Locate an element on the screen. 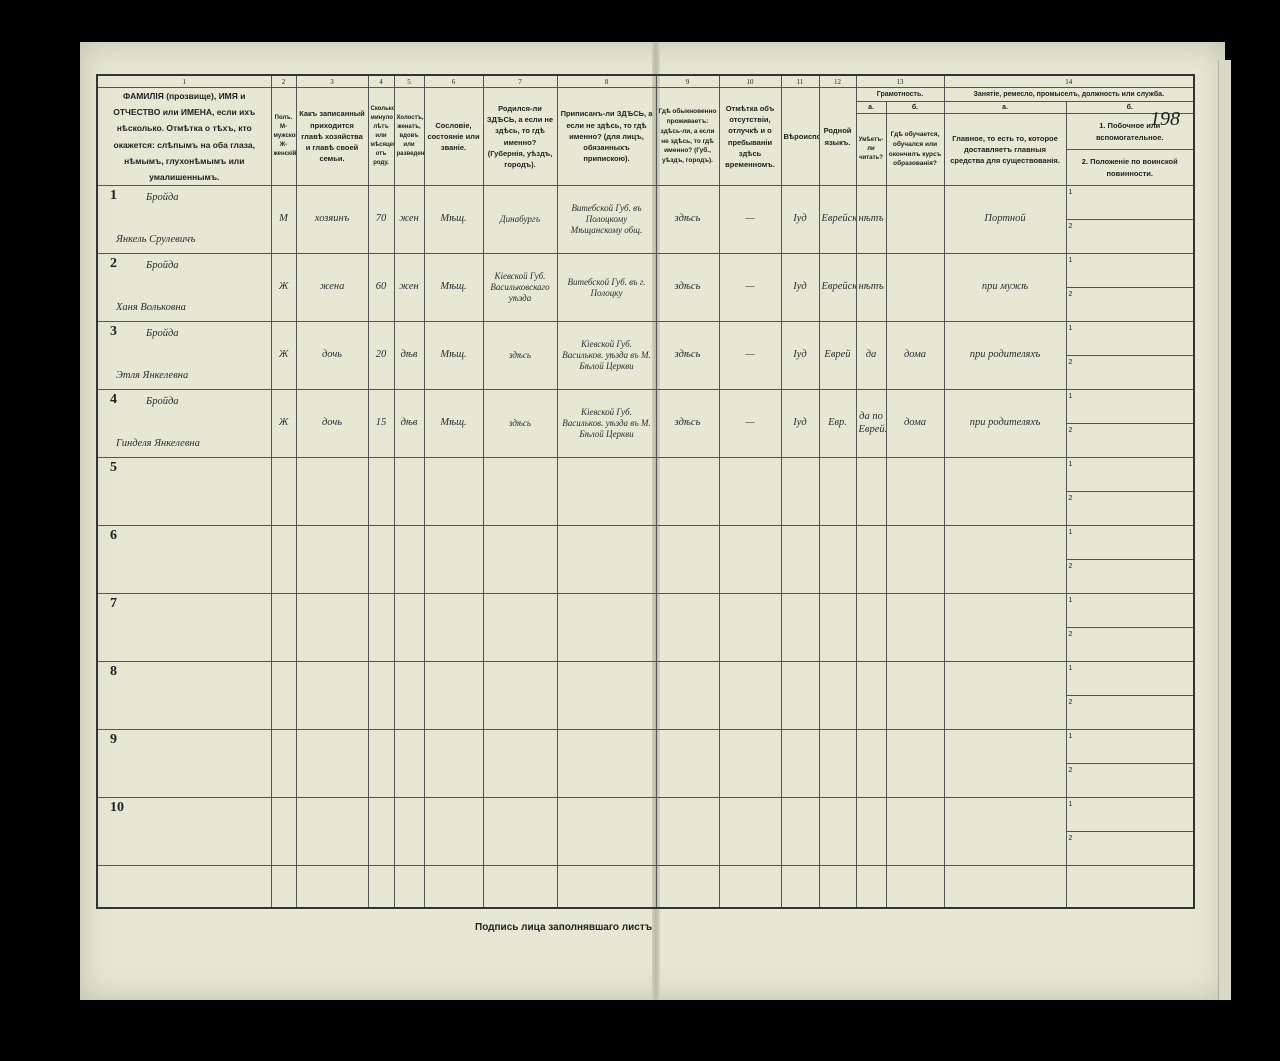  marital-status-cell: дѣв is located at coordinates (409, 423).